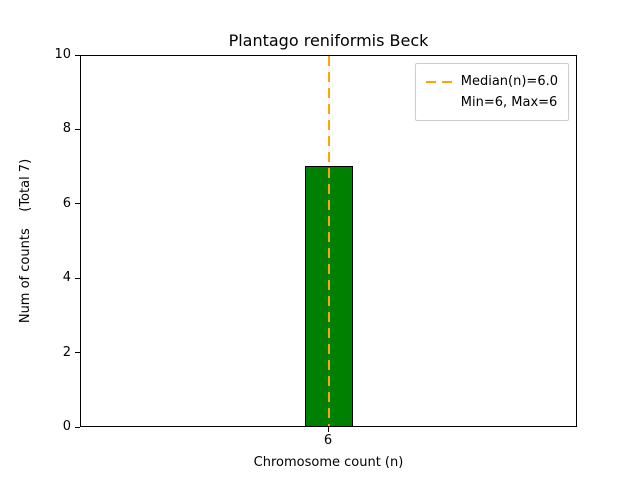 This screenshot has height=480, width=640. What do you see at coordinates (66, 278) in the screenshot?
I see `y-tick-label: 4` at bounding box center [66, 278].